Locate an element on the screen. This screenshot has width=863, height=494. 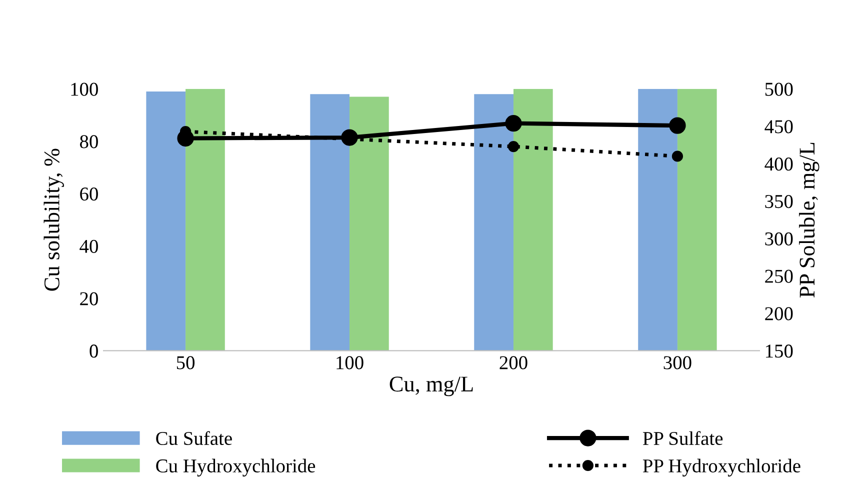
y-tick-label: 60 is located at coordinates (89, 194).